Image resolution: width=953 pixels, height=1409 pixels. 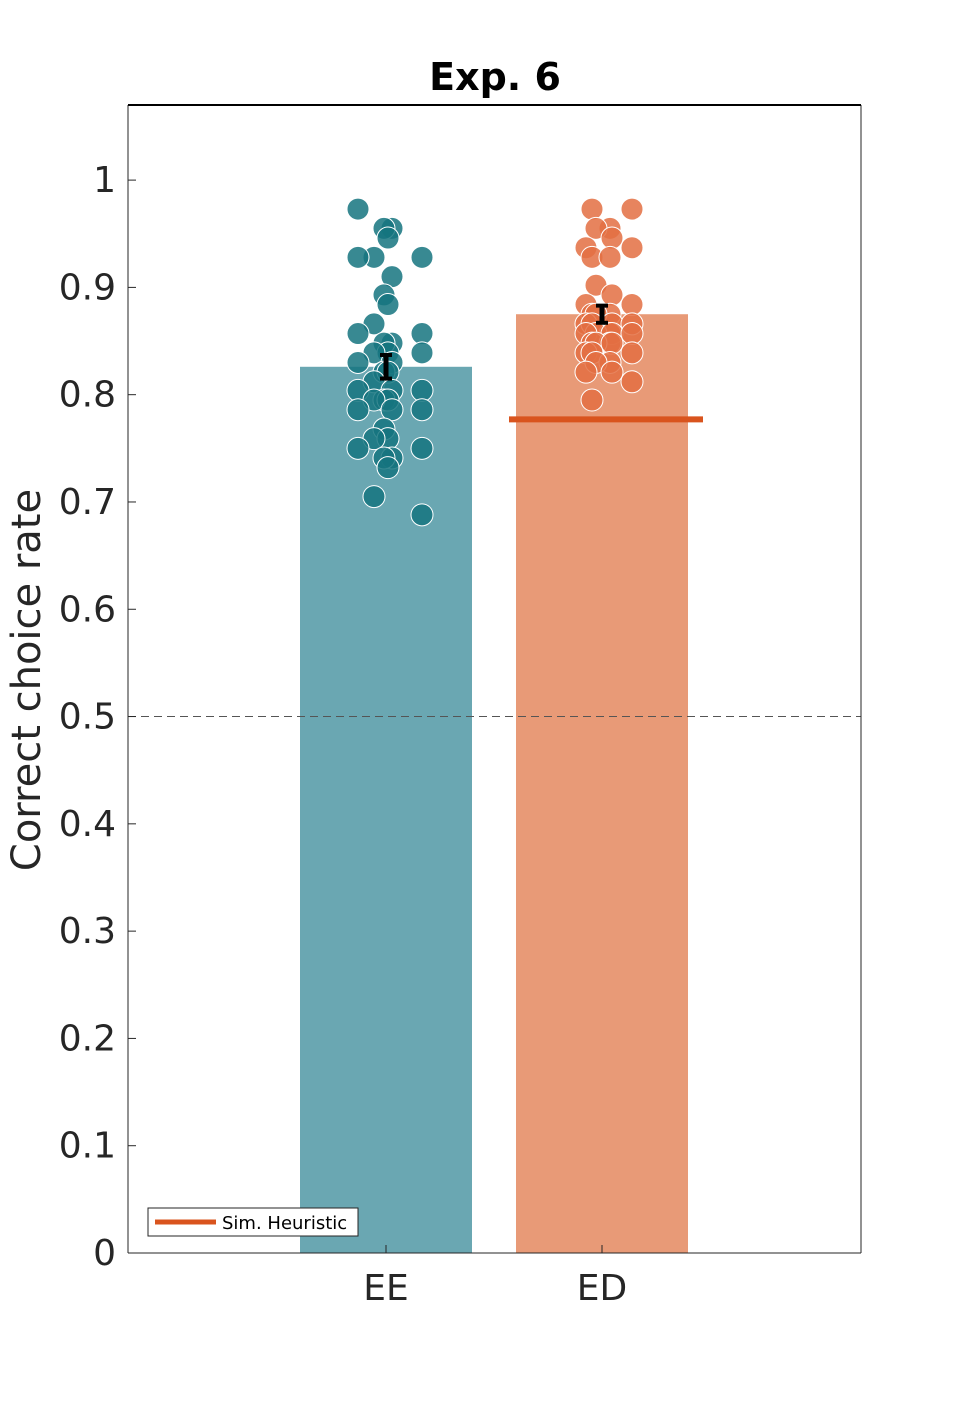 What do you see at coordinates (104, 1253) in the screenshot?
I see `y-tick-label: 0` at bounding box center [104, 1253].